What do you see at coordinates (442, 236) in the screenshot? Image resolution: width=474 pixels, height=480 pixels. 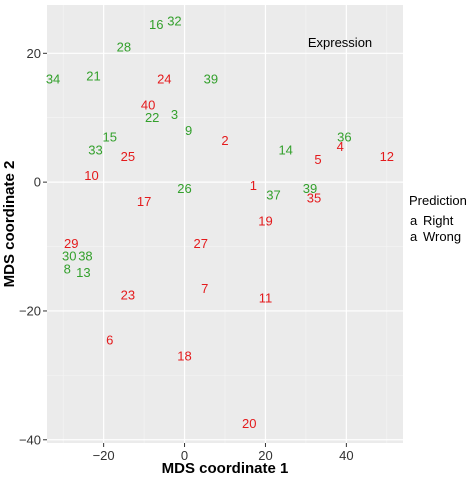 I see `legend-label: Wrong` at bounding box center [442, 236].